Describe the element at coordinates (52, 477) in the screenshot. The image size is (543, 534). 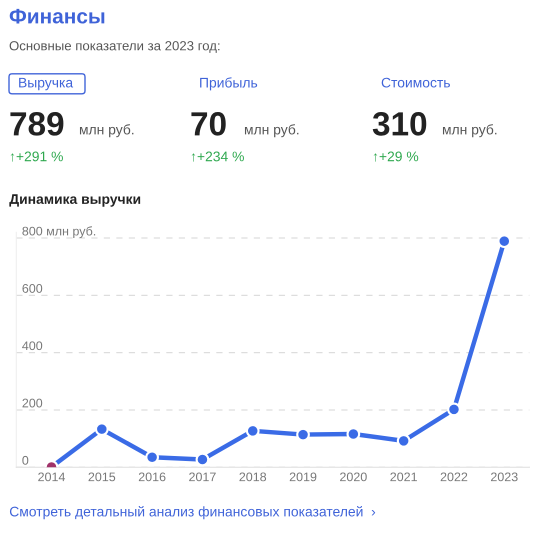
I see `x-tick-label: 2014` at that location.